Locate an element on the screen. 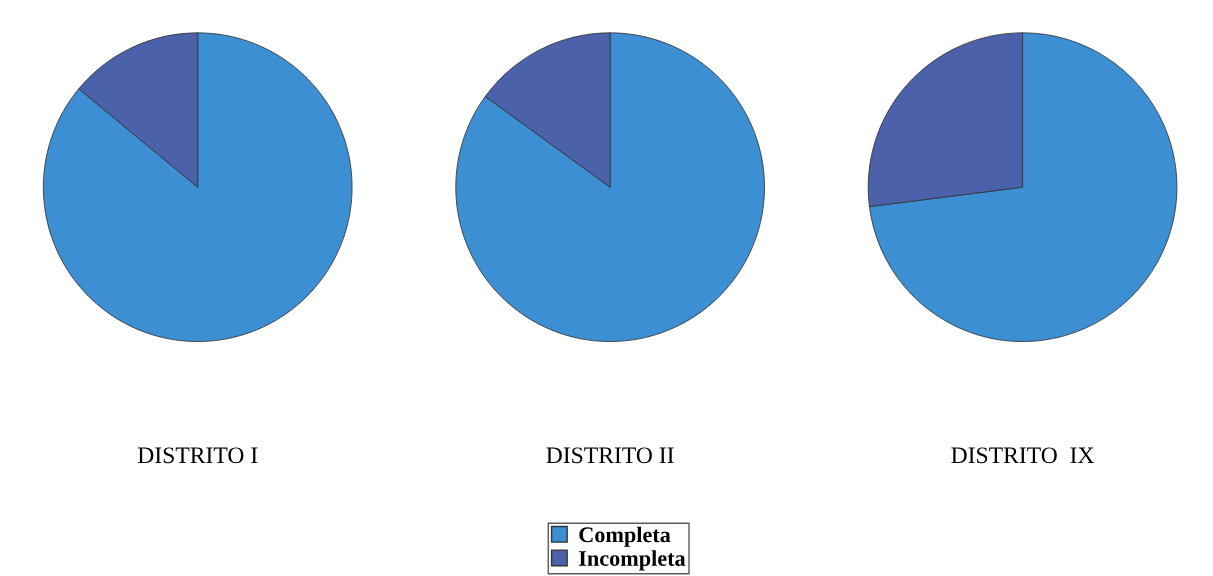 This screenshot has height=576, width=1213. text: DISTRITO II is located at coordinates (610, 455).